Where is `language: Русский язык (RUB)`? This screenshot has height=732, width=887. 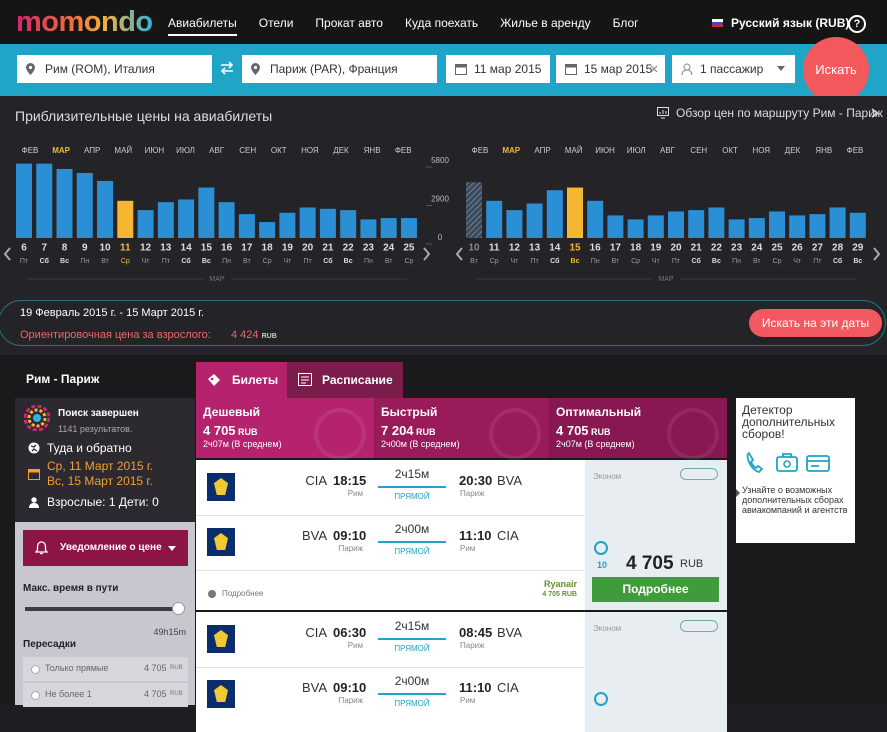 language: Русский язык (RUB) is located at coordinates (790, 23).